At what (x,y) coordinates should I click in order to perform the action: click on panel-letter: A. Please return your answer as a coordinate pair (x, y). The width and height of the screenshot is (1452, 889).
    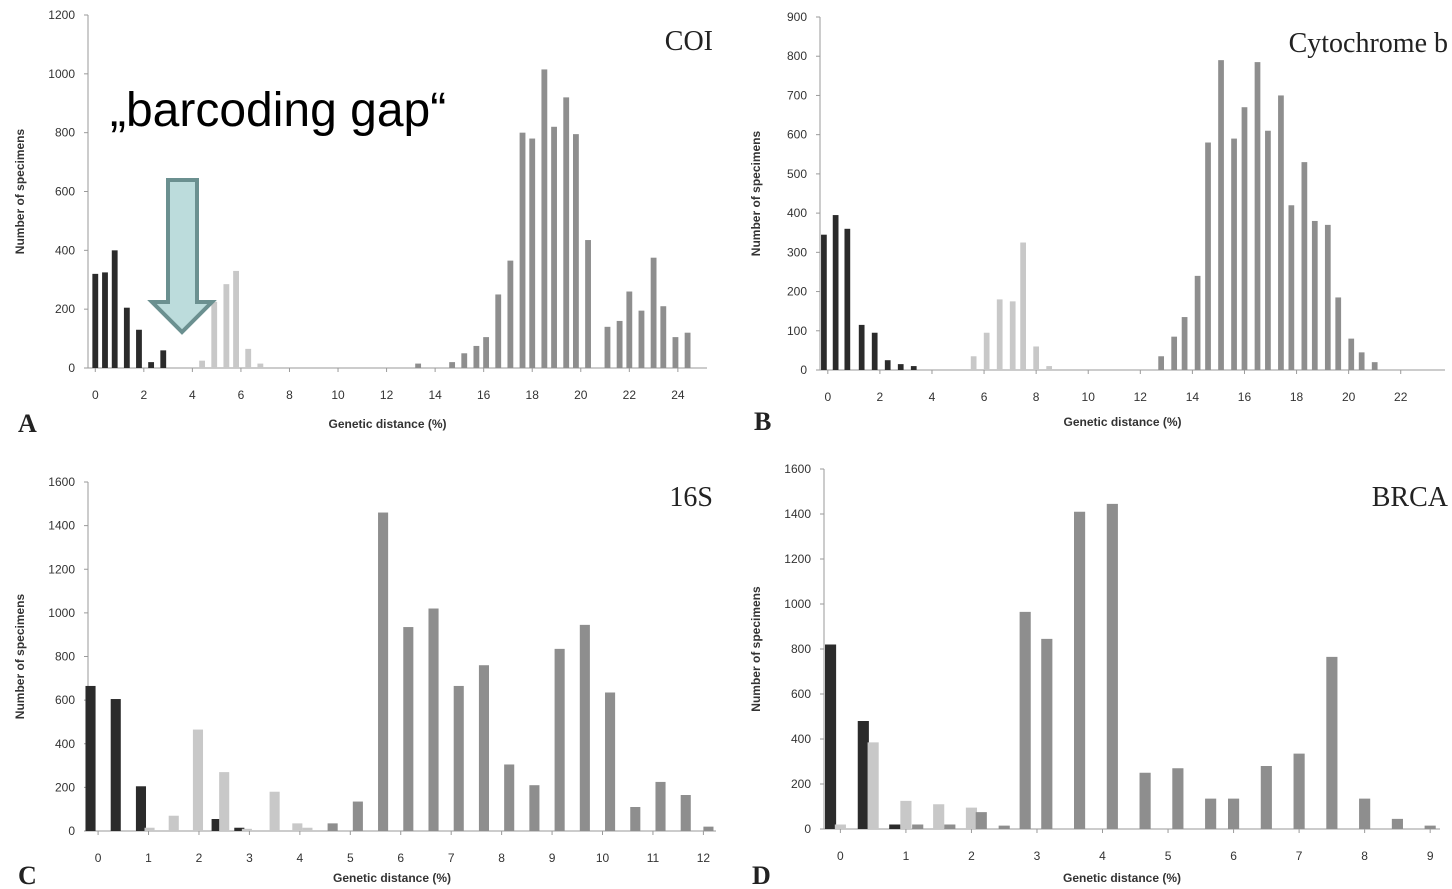
    Looking at the image, I should click on (27, 423).